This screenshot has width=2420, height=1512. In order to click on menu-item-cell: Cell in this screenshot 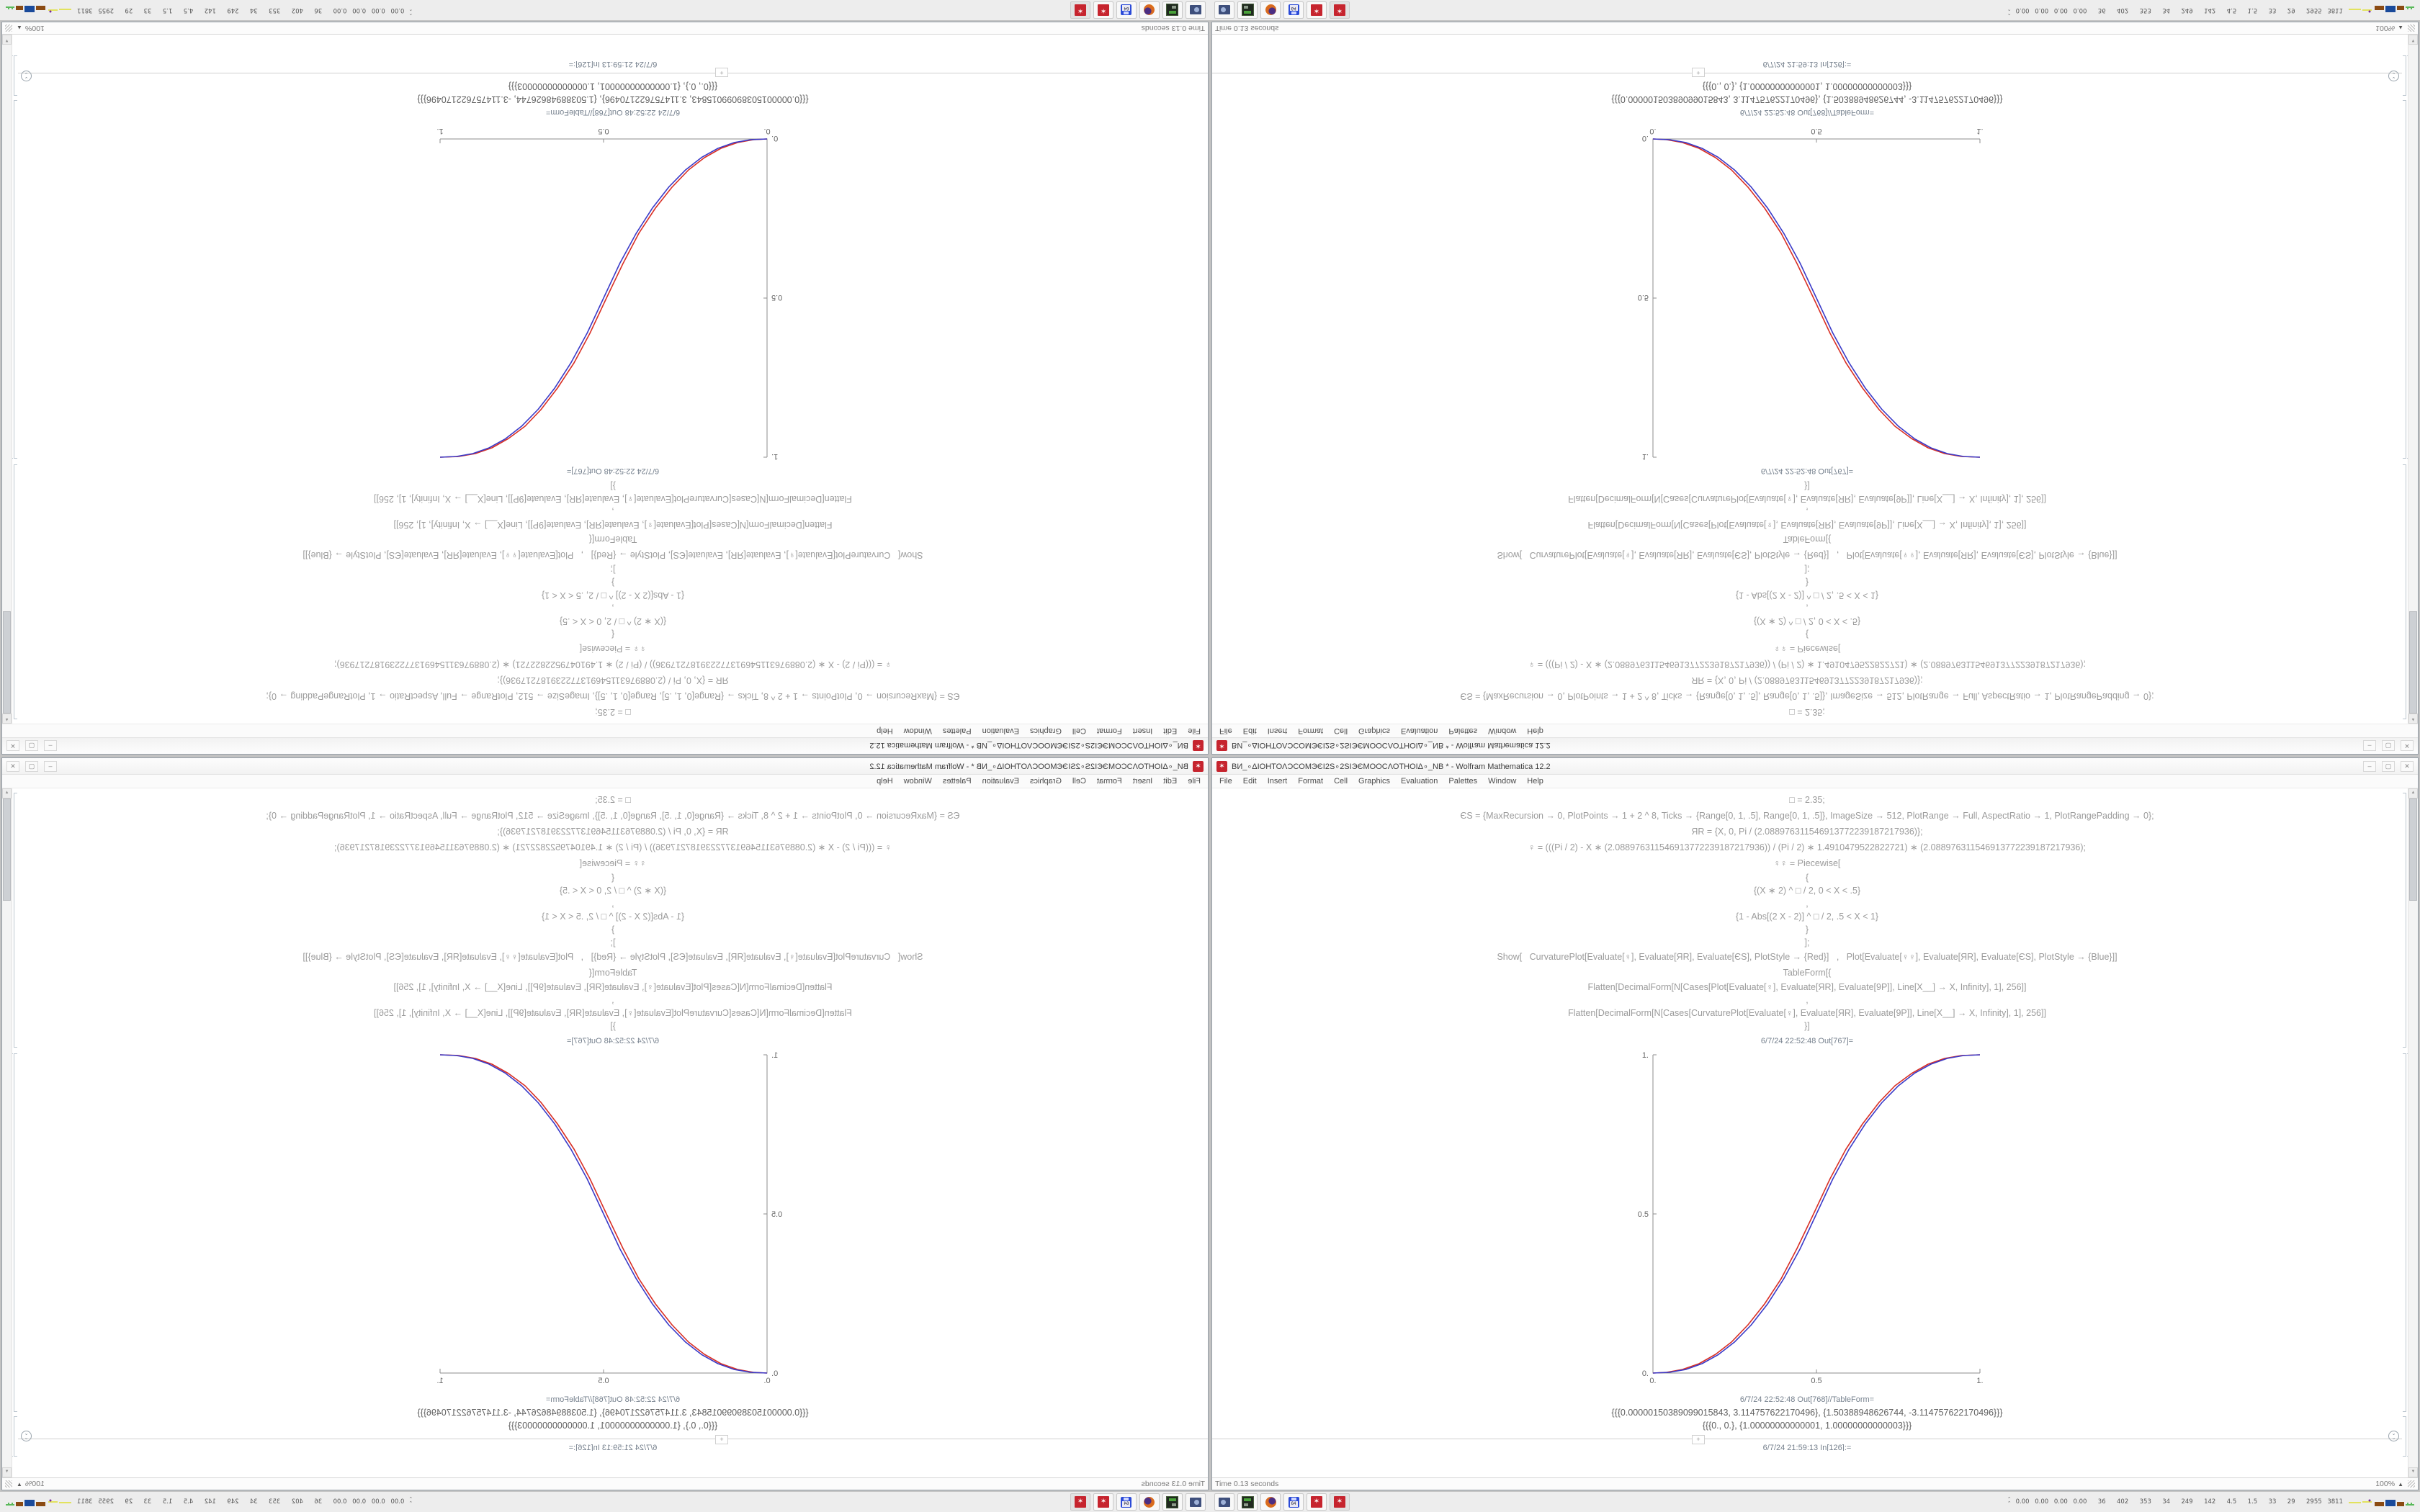, I will do `click(1341, 781)`.